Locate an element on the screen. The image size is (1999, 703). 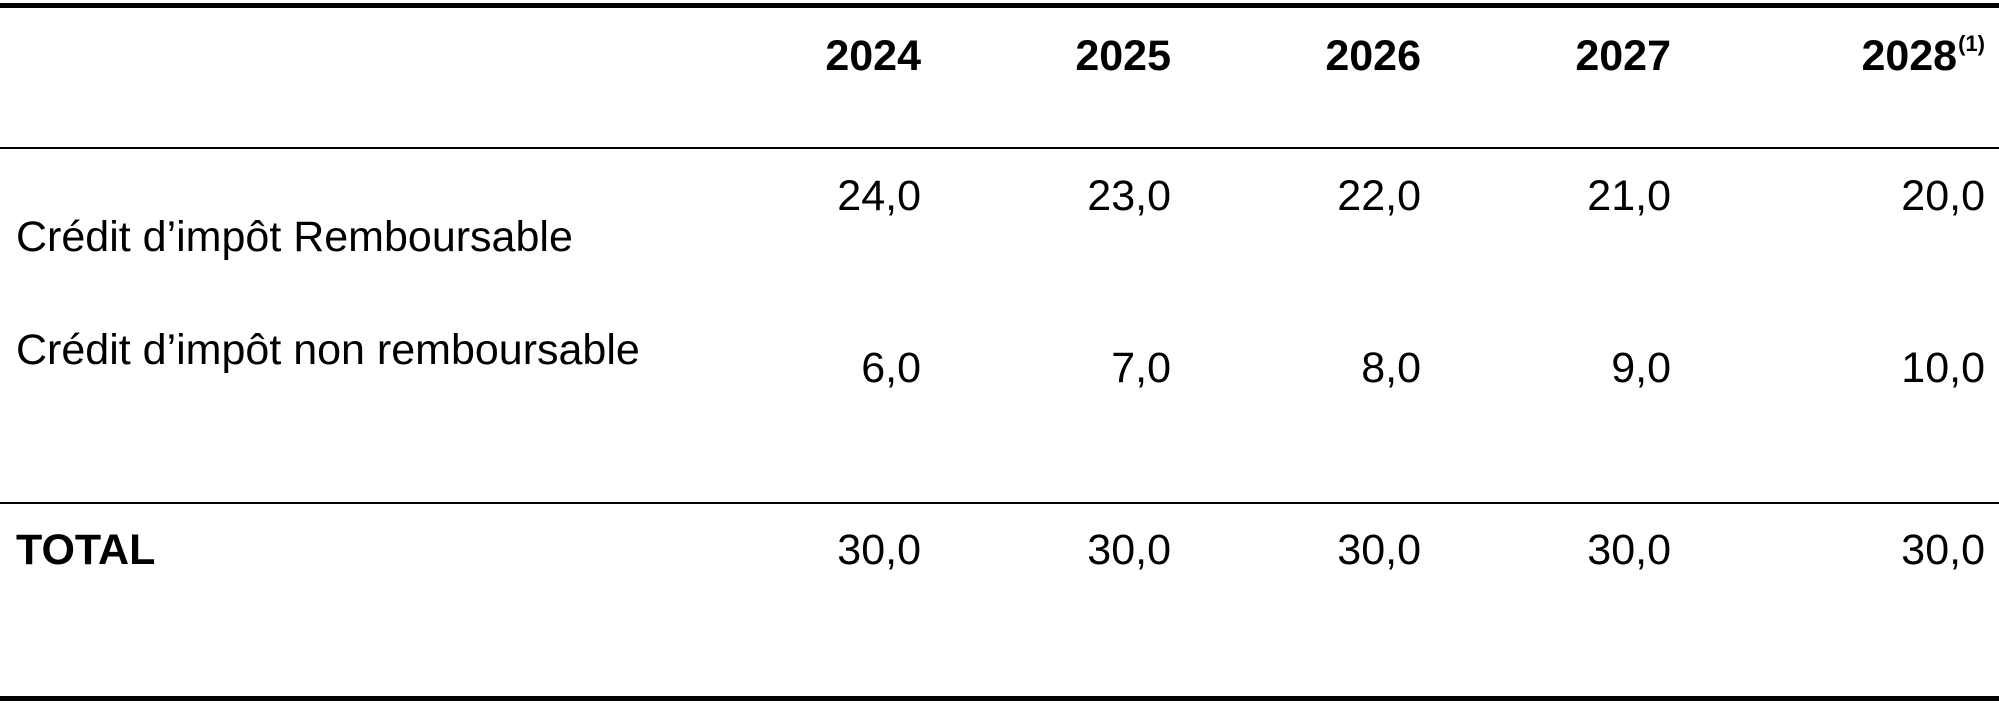
table-bottom-border is located at coordinates (999, 698).